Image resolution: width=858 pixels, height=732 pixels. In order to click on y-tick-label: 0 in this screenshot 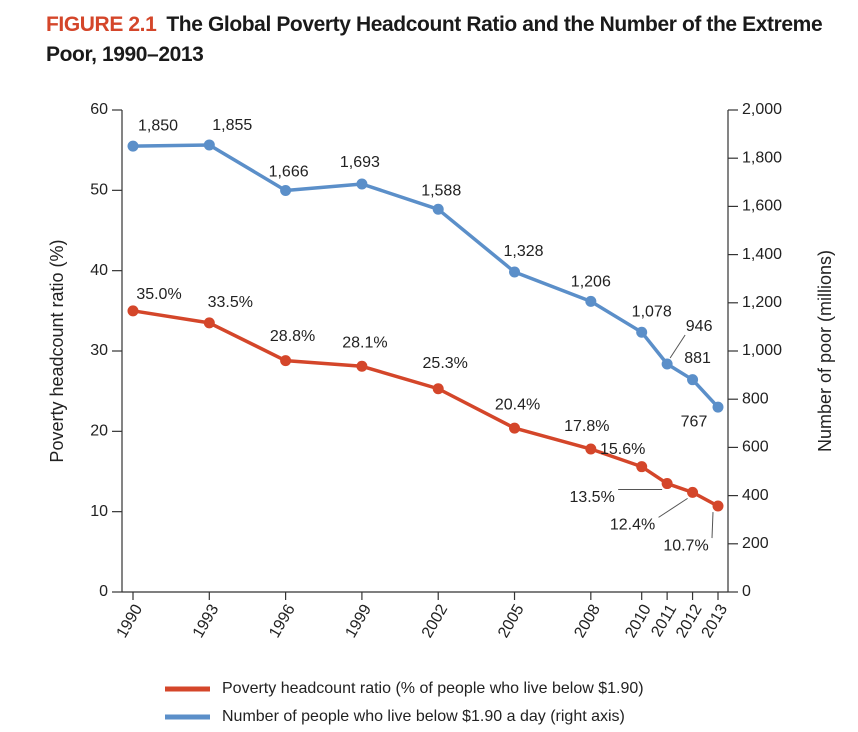, I will do `click(103, 591)`.